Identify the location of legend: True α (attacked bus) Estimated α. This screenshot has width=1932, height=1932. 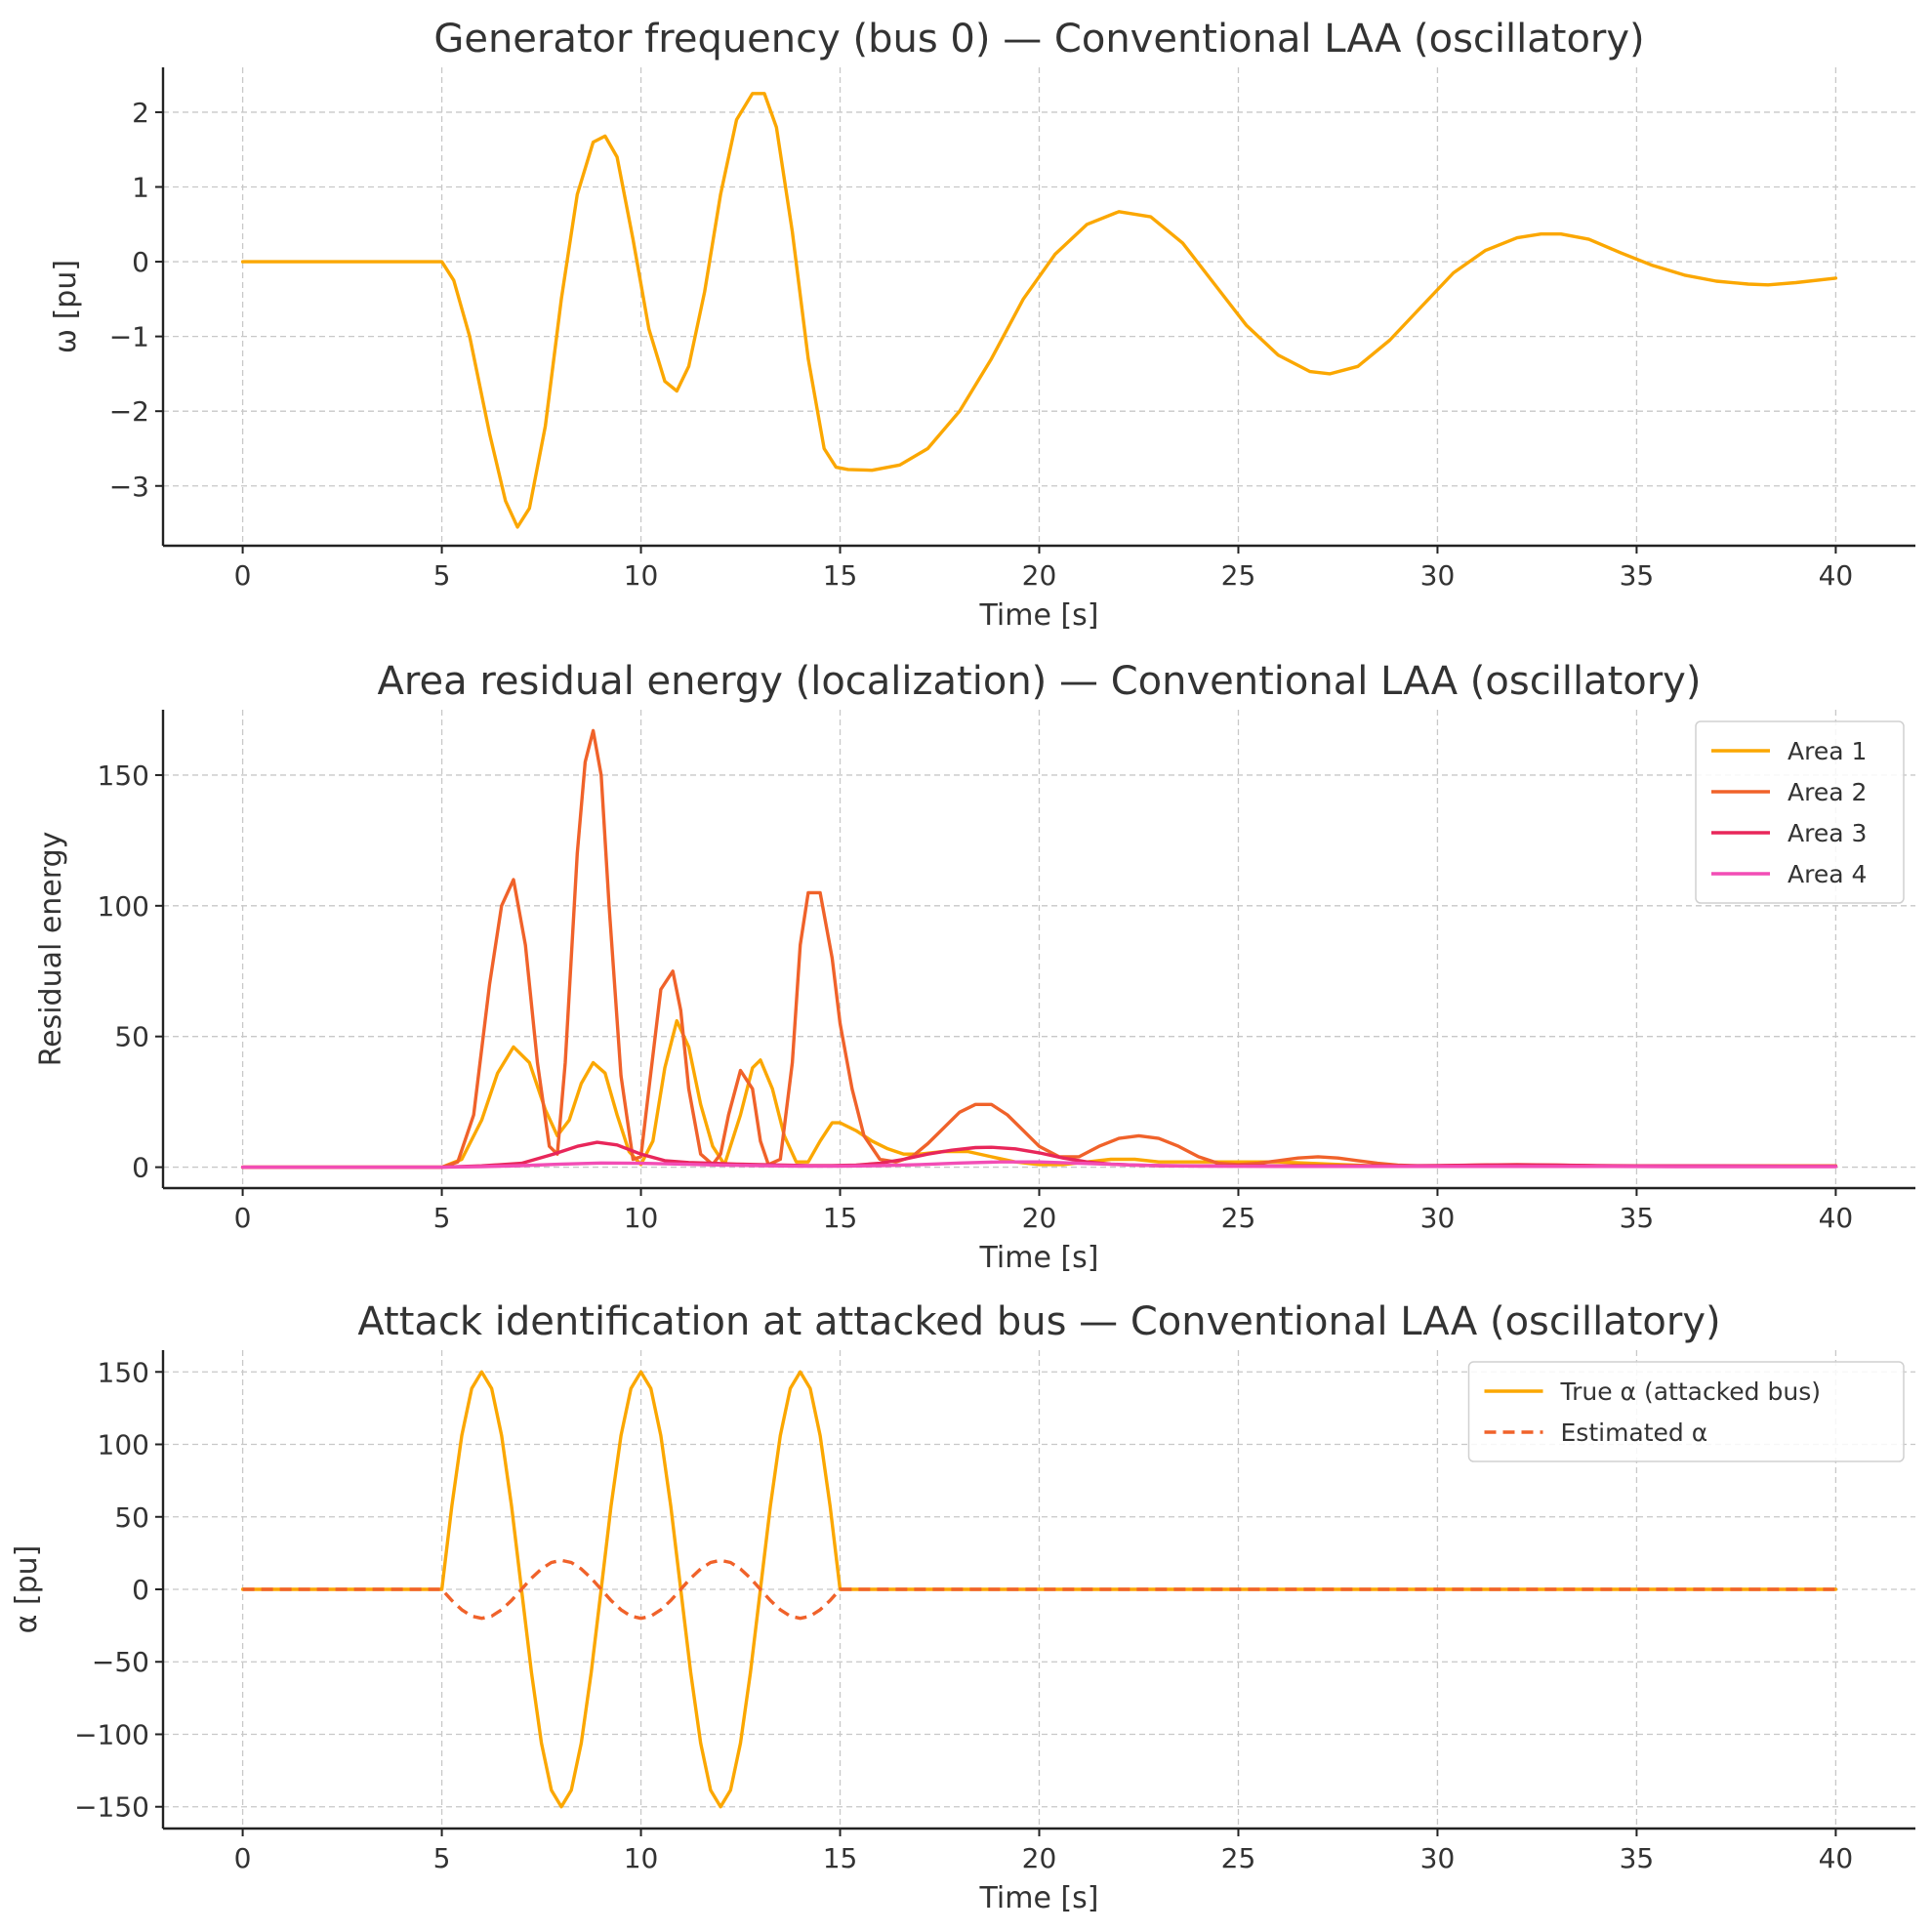
(1686, 1411).